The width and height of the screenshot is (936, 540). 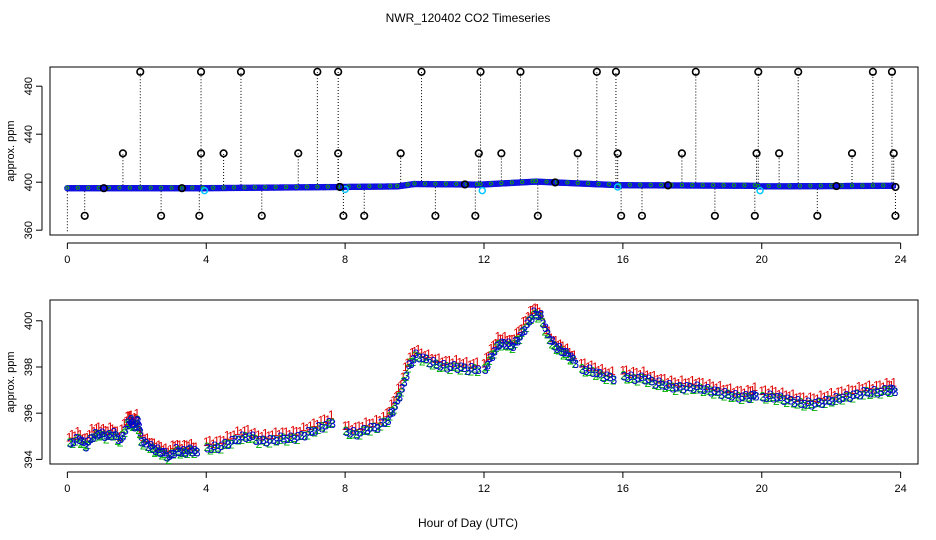 What do you see at coordinates (206, 489) in the screenshot?
I see `x-tick-label: 4` at bounding box center [206, 489].